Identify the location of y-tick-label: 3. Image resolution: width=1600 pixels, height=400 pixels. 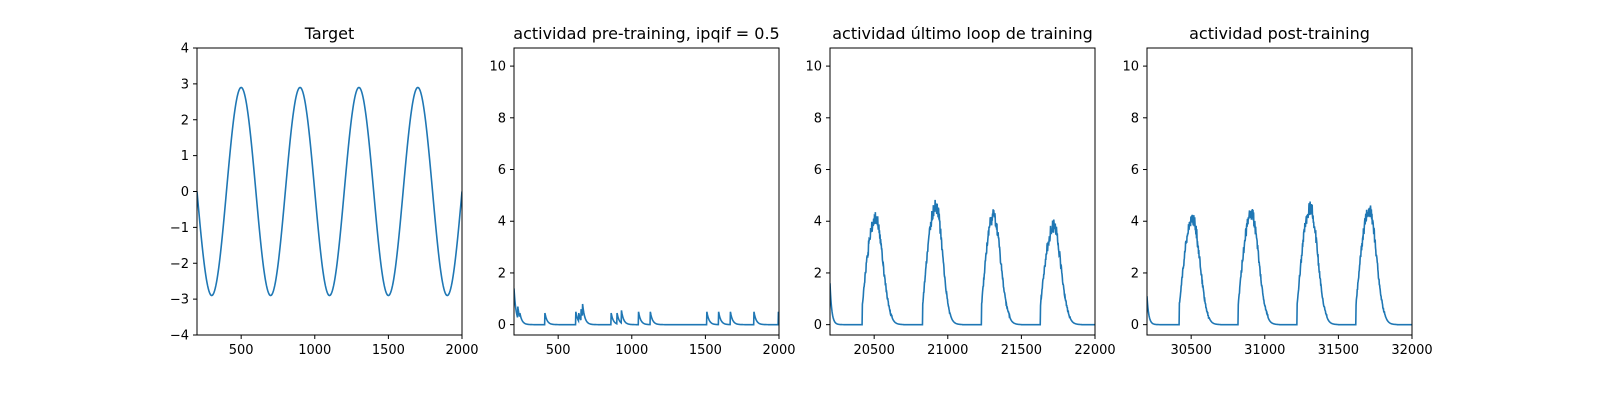
(185, 84).